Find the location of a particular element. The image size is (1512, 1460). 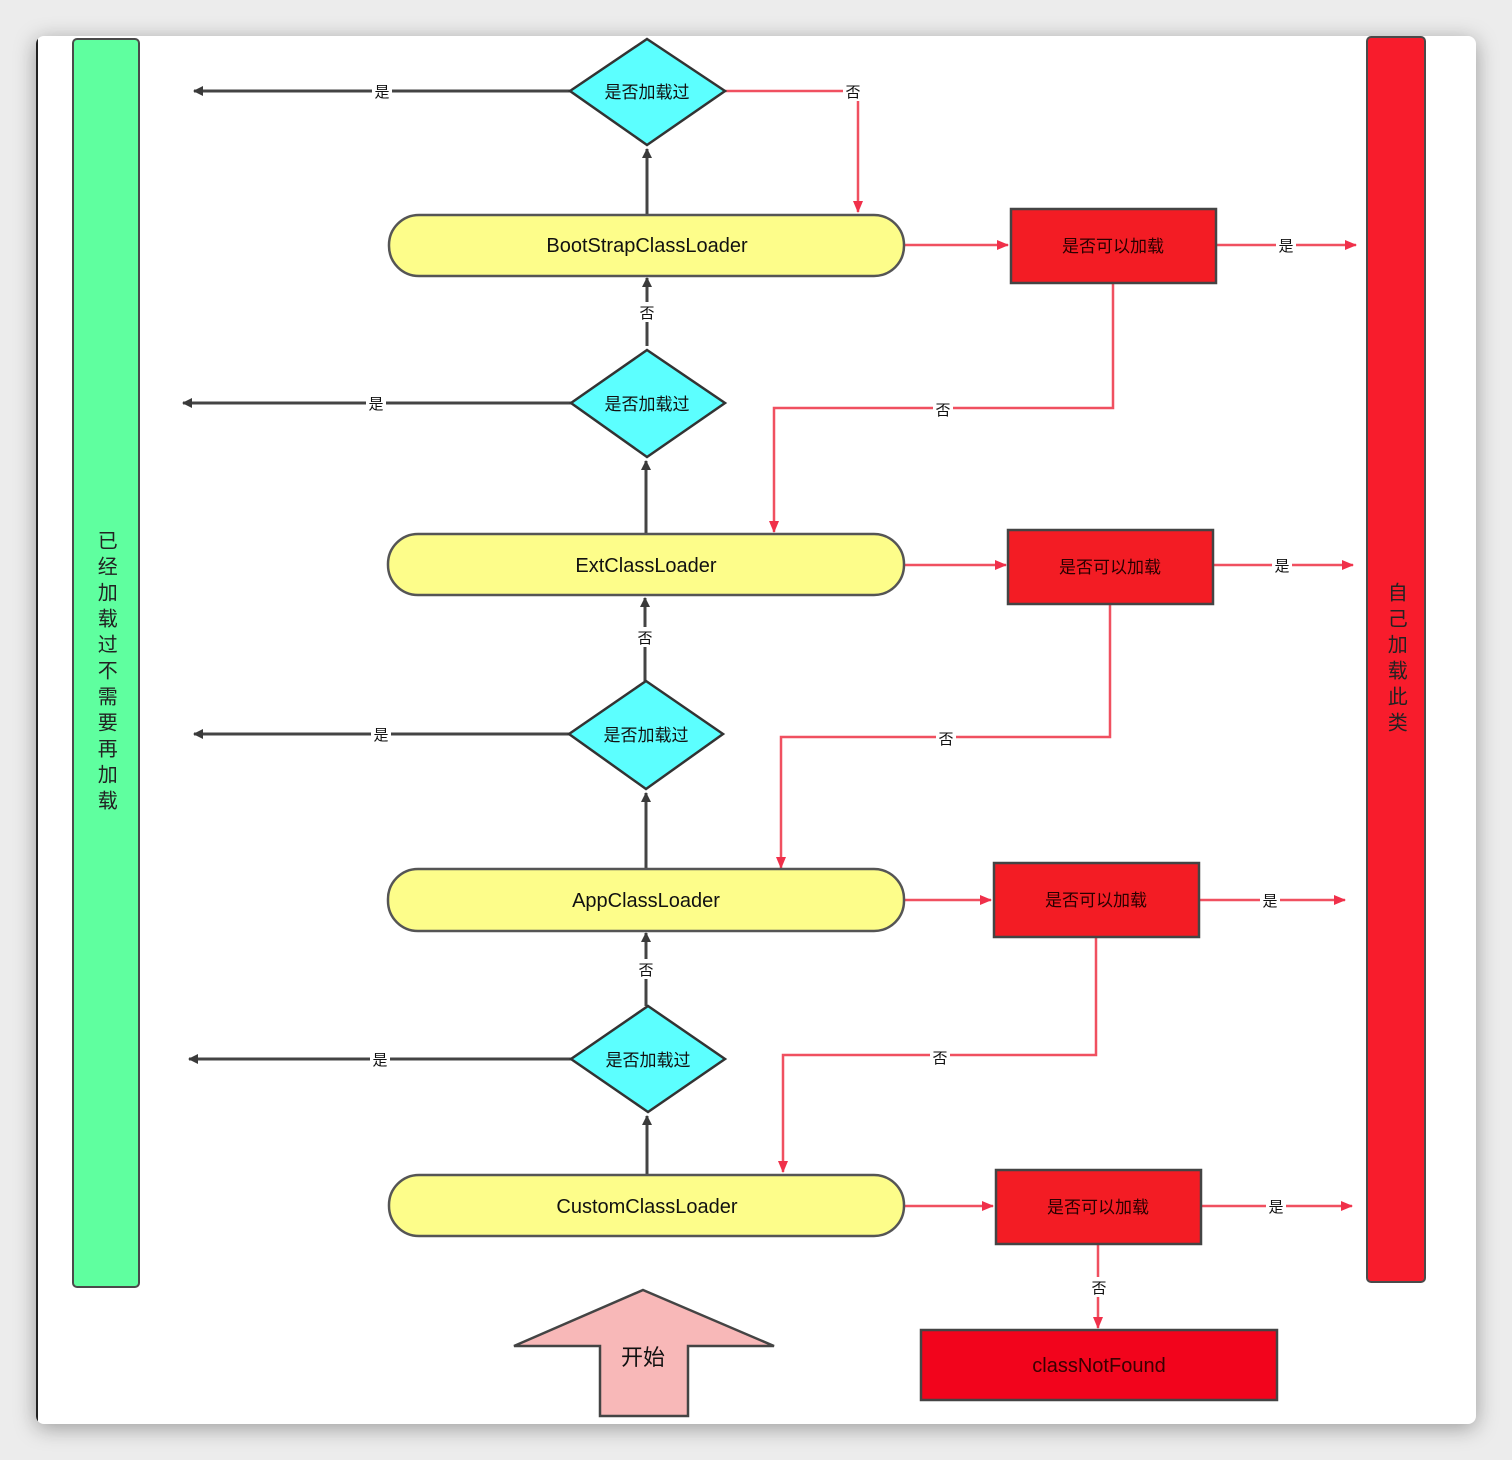

edge-label-yes-8: 是 is located at coordinates (1275, 1207).